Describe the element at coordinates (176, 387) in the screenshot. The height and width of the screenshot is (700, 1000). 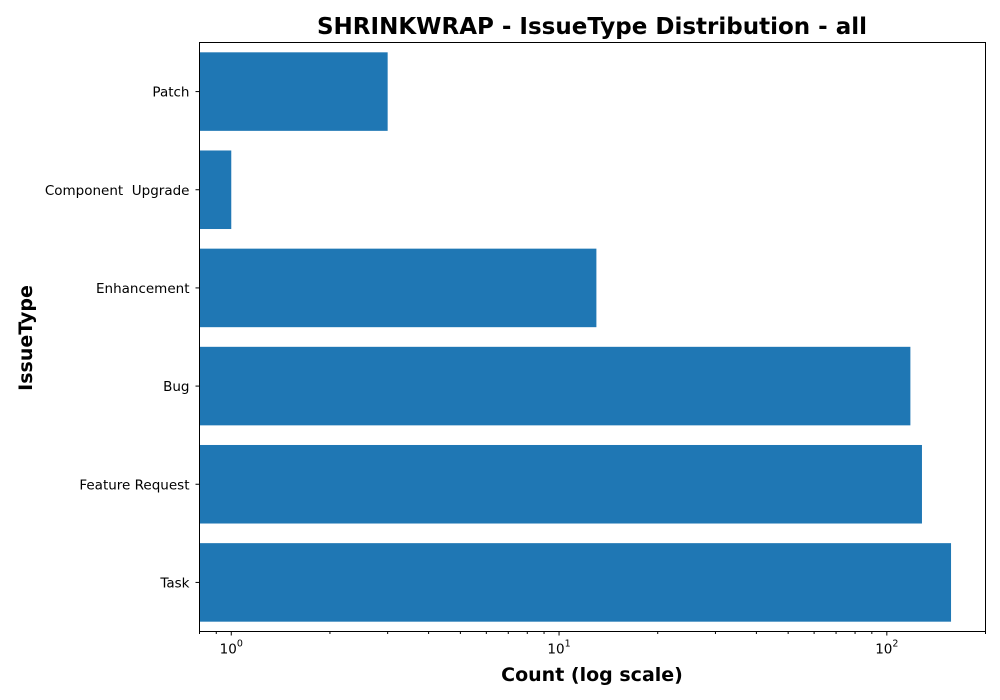
I see `y-tick-label: Bug` at that location.